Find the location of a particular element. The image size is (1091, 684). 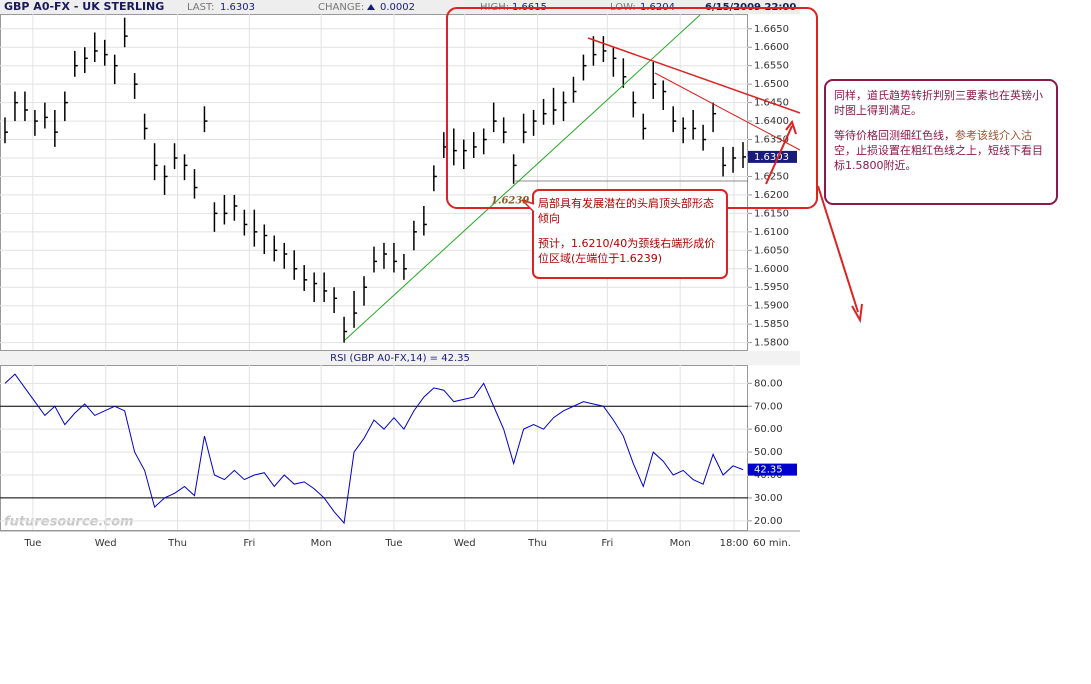

y-tick-label: 80.00 is located at coordinates (768, 383).